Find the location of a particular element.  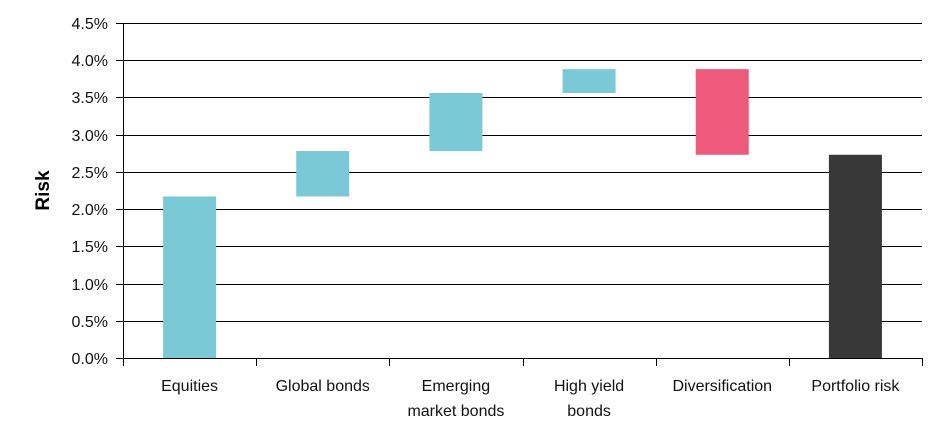

x-category-label: Equities is located at coordinates (189, 386).